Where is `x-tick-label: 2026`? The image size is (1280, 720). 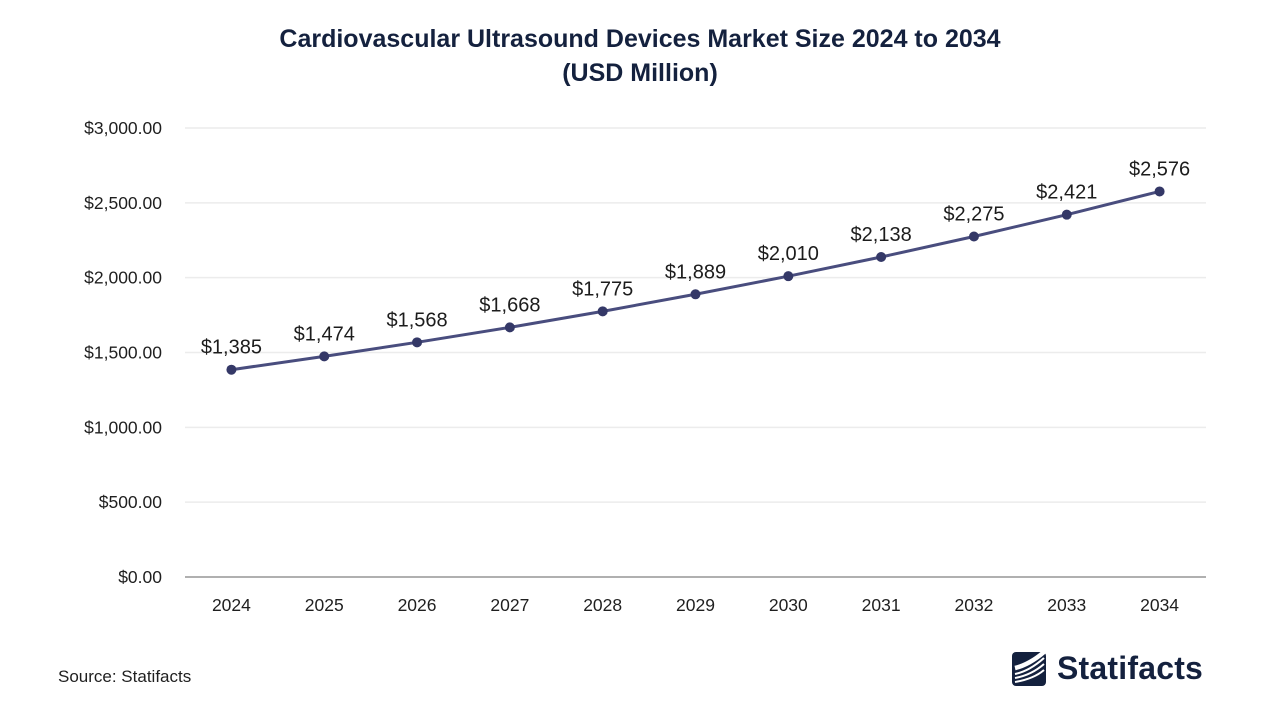 x-tick-label: 2026 is located at coordinates (417, 605).